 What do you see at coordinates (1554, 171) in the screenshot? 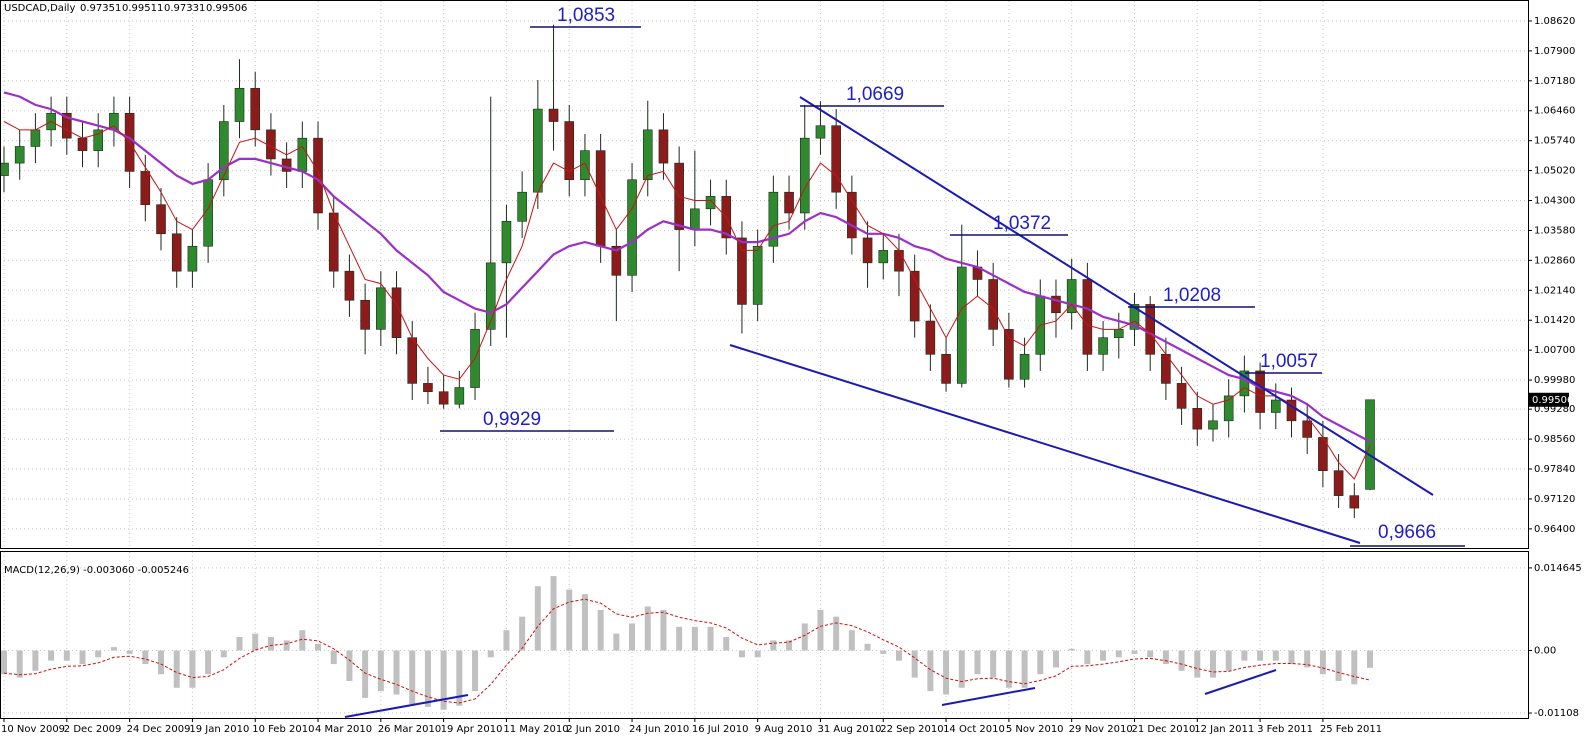
I see `y-tick-label: 1.05020` at bounding box center [1554, 171].